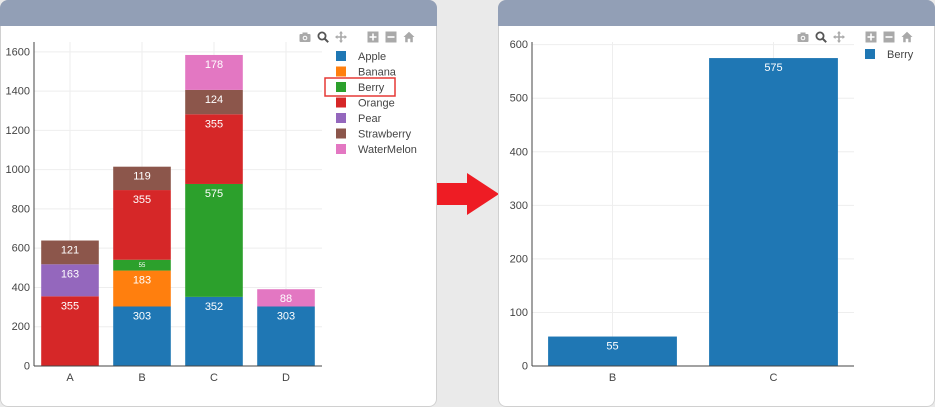 The height and width of the screenshot is (407, 935). What do you see at coordinates (142, 225) in the screenshot?
I see `bar-orange-b` at bounding box center [142, 225].